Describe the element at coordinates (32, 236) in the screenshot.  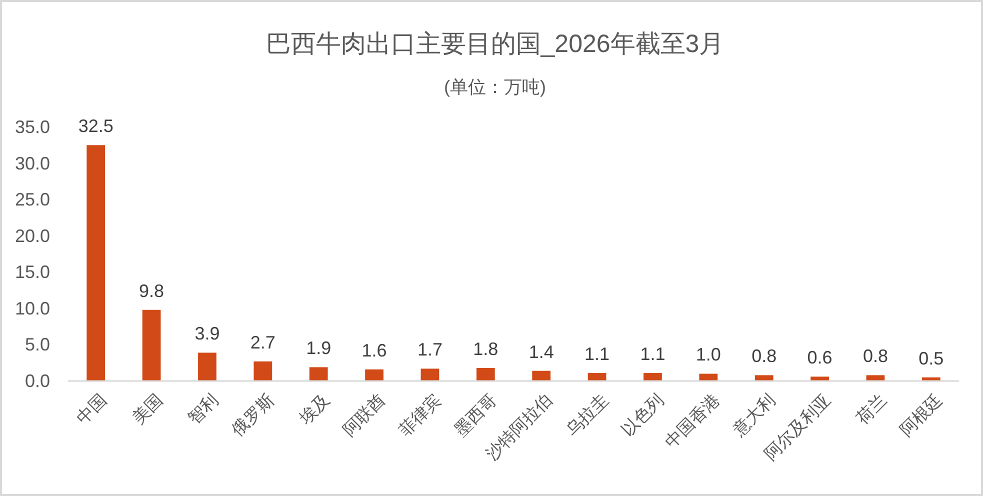
I see `y-tick-label: 20.0` at that location.